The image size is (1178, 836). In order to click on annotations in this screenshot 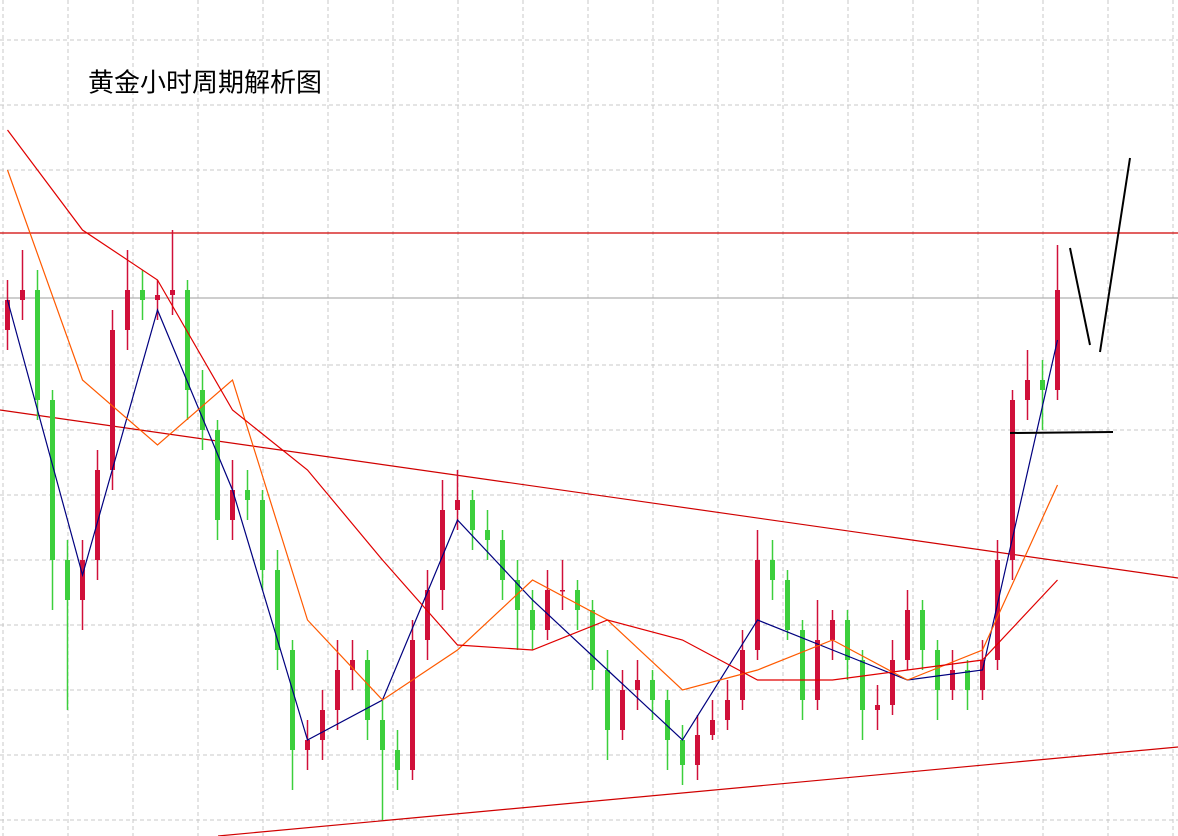, I will do `click(1070, 295)`.